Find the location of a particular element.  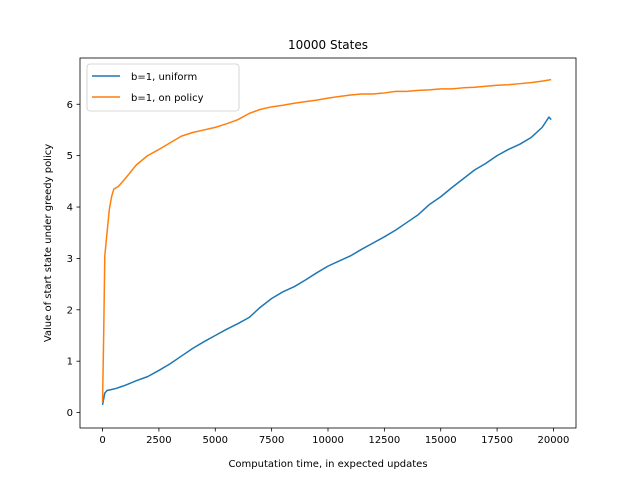

x-axis: 0 2500 5000 7500 10000 12500 15000 17500 20000 is located at coordinates (334, 437).